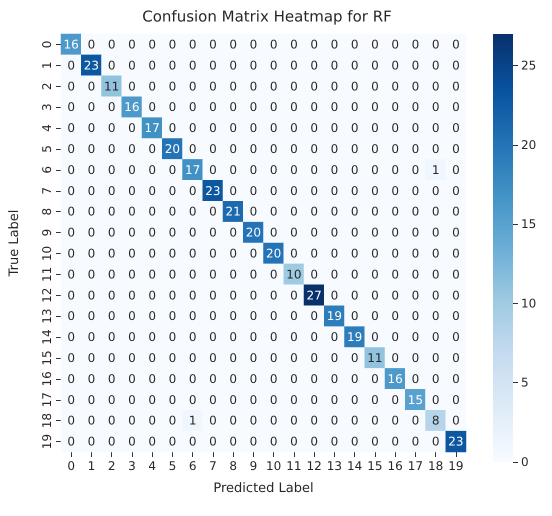 The height and width of the screenshot is (516, 552). What do you see at coordinates (254, 233) in the screenshot?
I see `data-label: 20` at bounding box center [254, 233].